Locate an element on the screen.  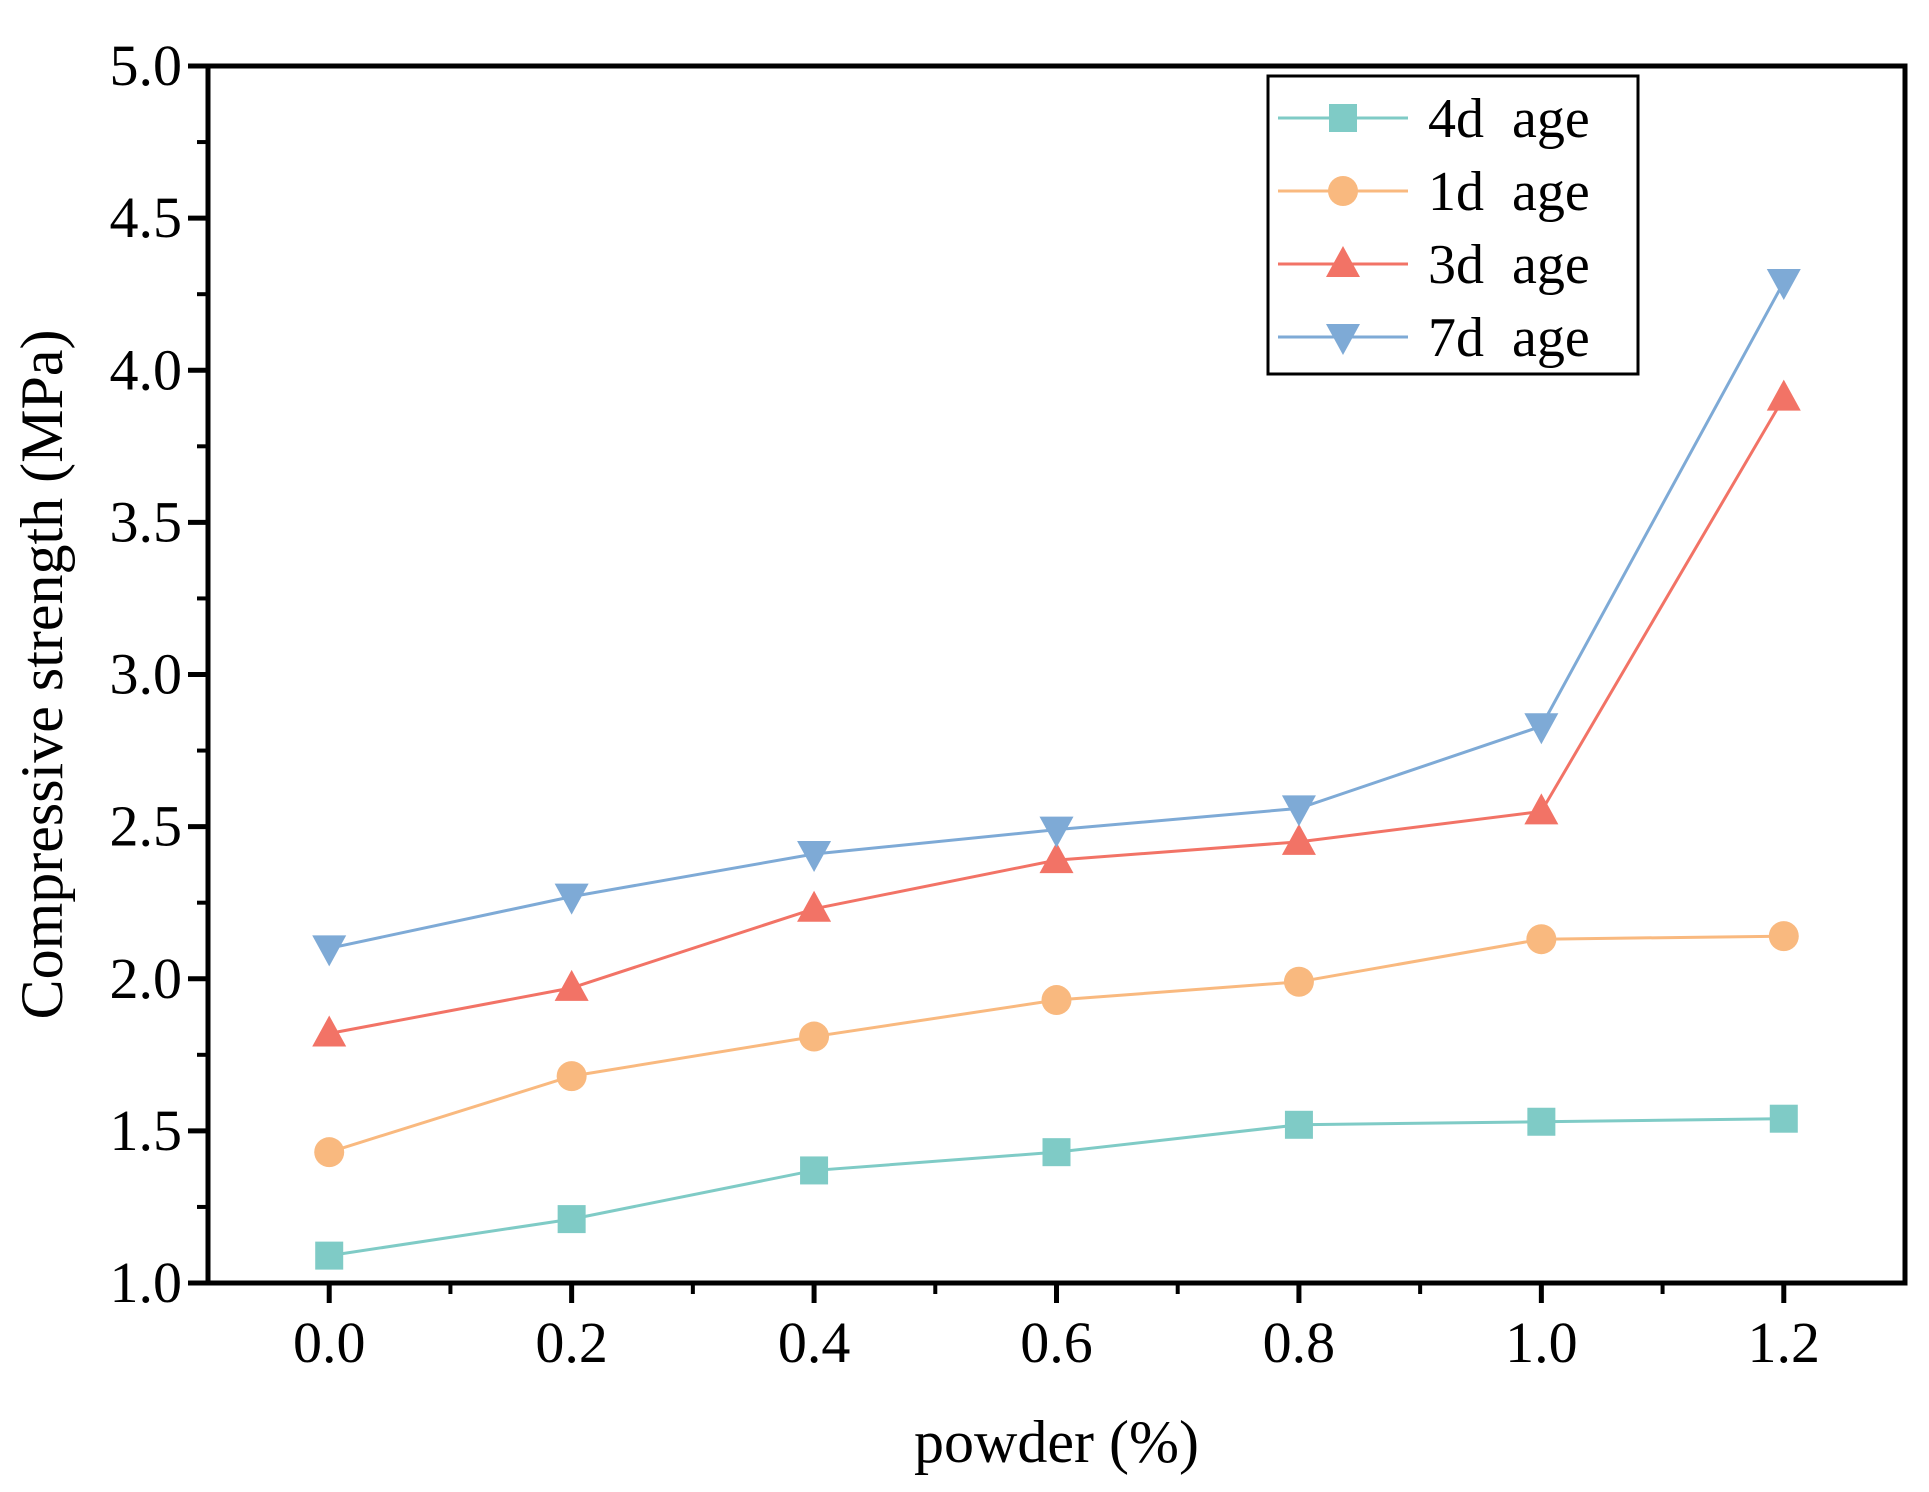
x-tick-label: 0.6 is located at coordinates (1056, 1342).